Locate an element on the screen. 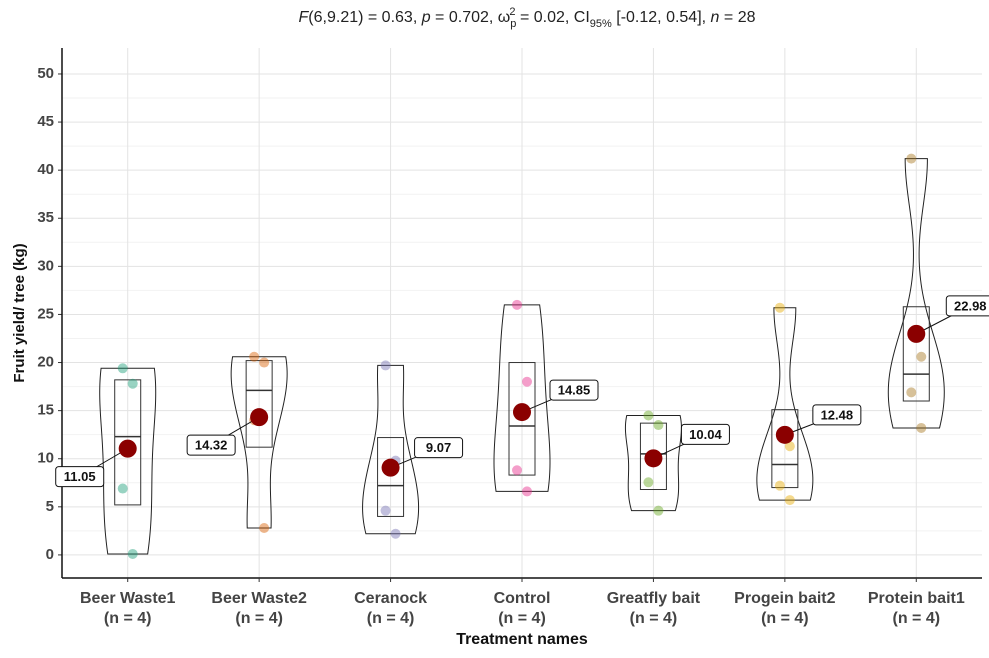 Image resolution: width=989 pixels, height=658 pixels. y-tick-label: 5 is located at coordinates (50, 506).